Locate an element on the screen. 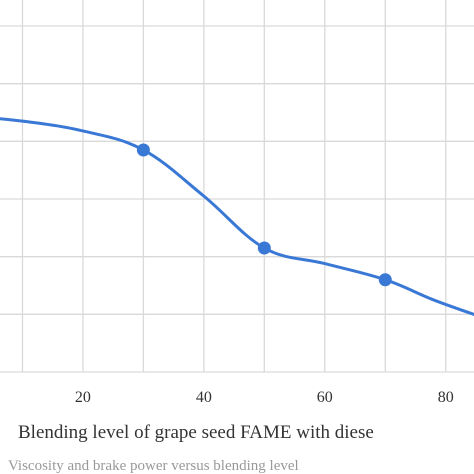 Image resolution: width=474 pixels, height=474 pixels. x-tick-label: 60 is located at coordinates (325, 397).